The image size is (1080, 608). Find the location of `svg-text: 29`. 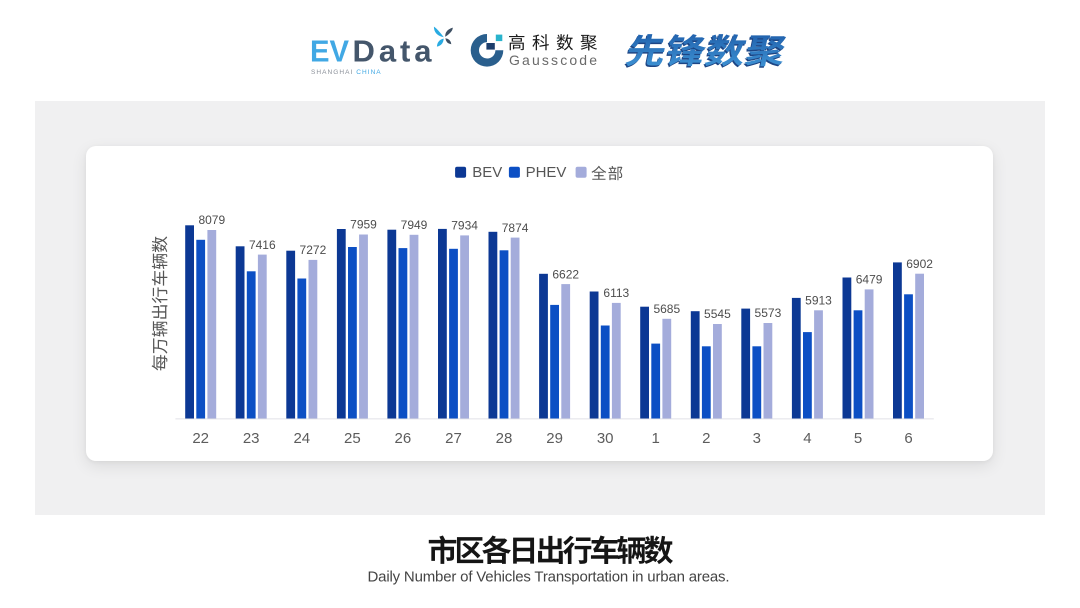

svg-text: 29 is located at coordinates (554, 438).